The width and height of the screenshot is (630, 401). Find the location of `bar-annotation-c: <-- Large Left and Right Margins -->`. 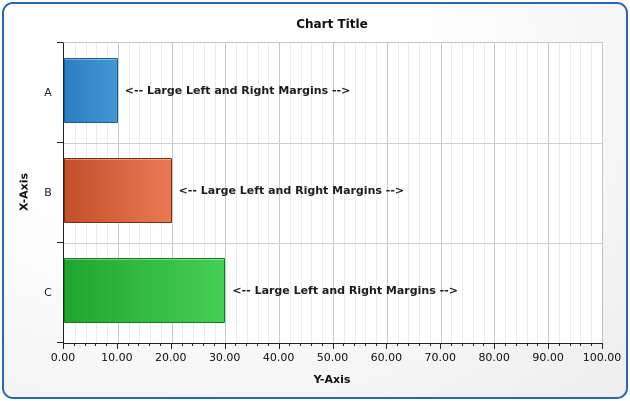

bar-annotation-c: <-- Large Left and Right Margins --> is located at coordinates (345, 290).